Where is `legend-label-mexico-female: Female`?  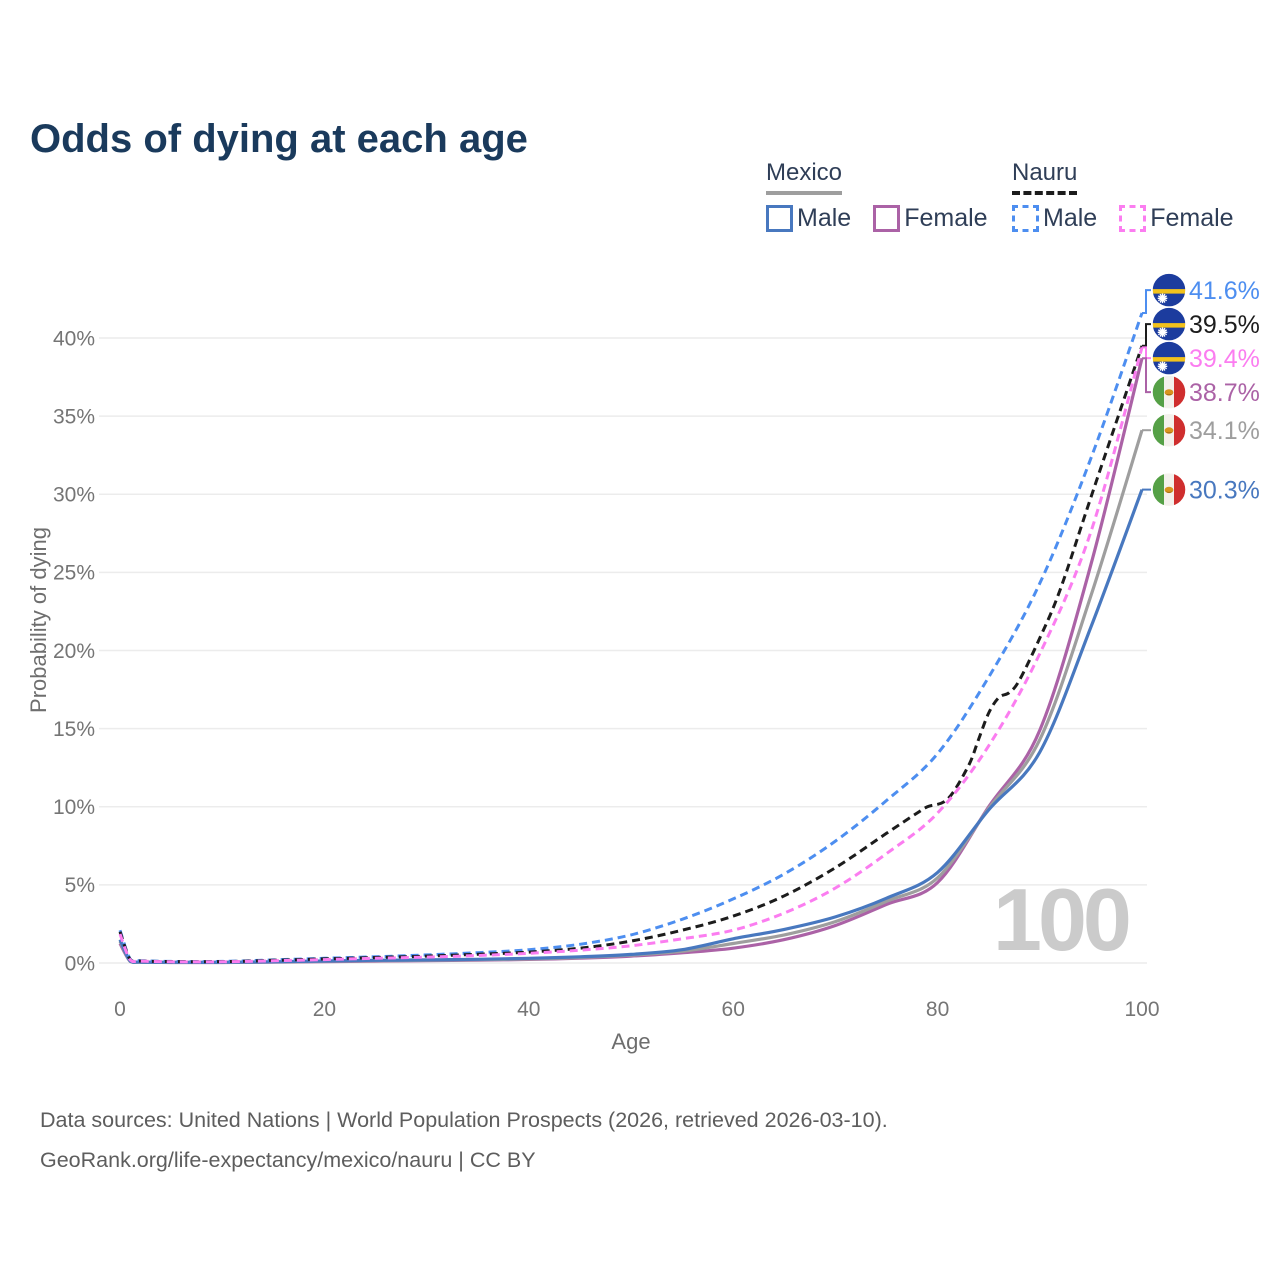 legend-label-mexico-female: Female is located at coordinates (946, 218).